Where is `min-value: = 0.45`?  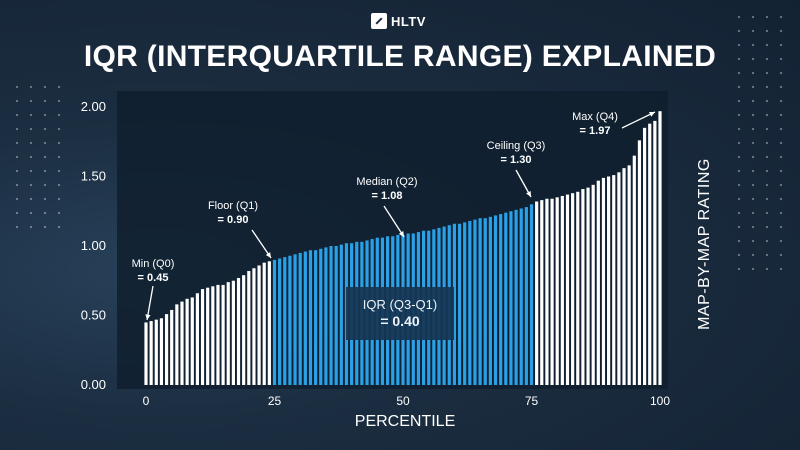
min-value: = 0.45 is located at coordinates (153, 278).